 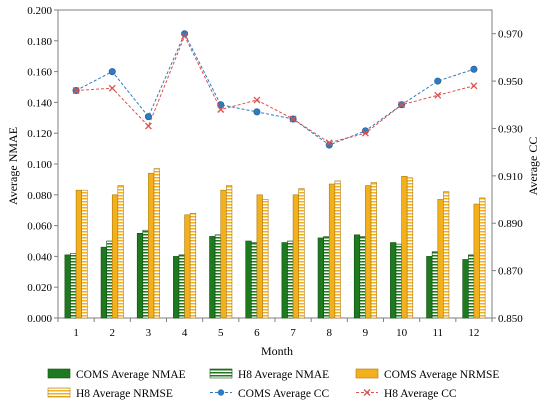 What do you see at coordinates (366, 333) in the screenshot?
I see `x-tick-label: 9` at bounding box center [366, 333].